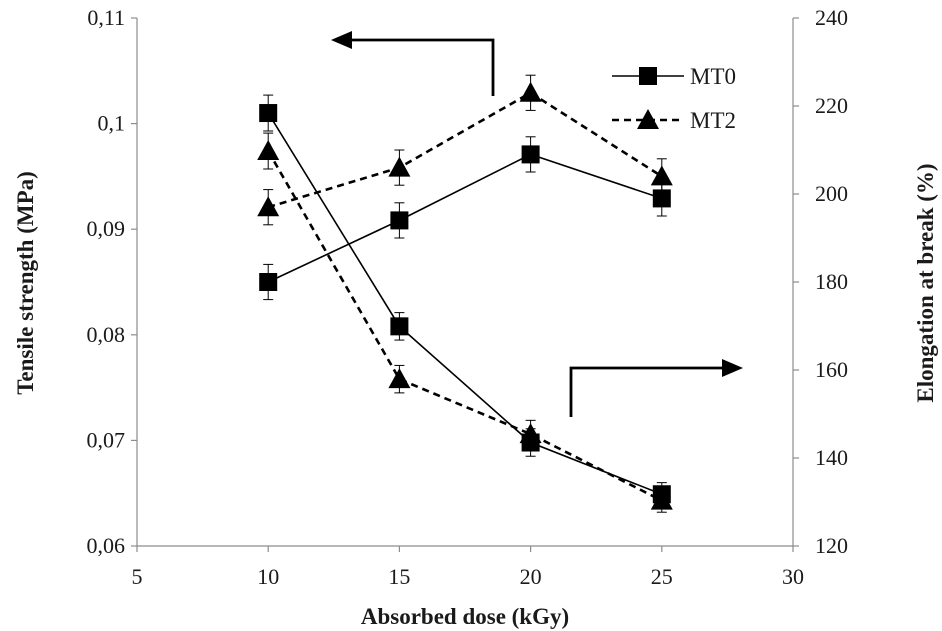 The width and height of the screenshot is (942, 631). I want to click on x-axis-title: Absorbed dose (kGy), so click(465, 616).